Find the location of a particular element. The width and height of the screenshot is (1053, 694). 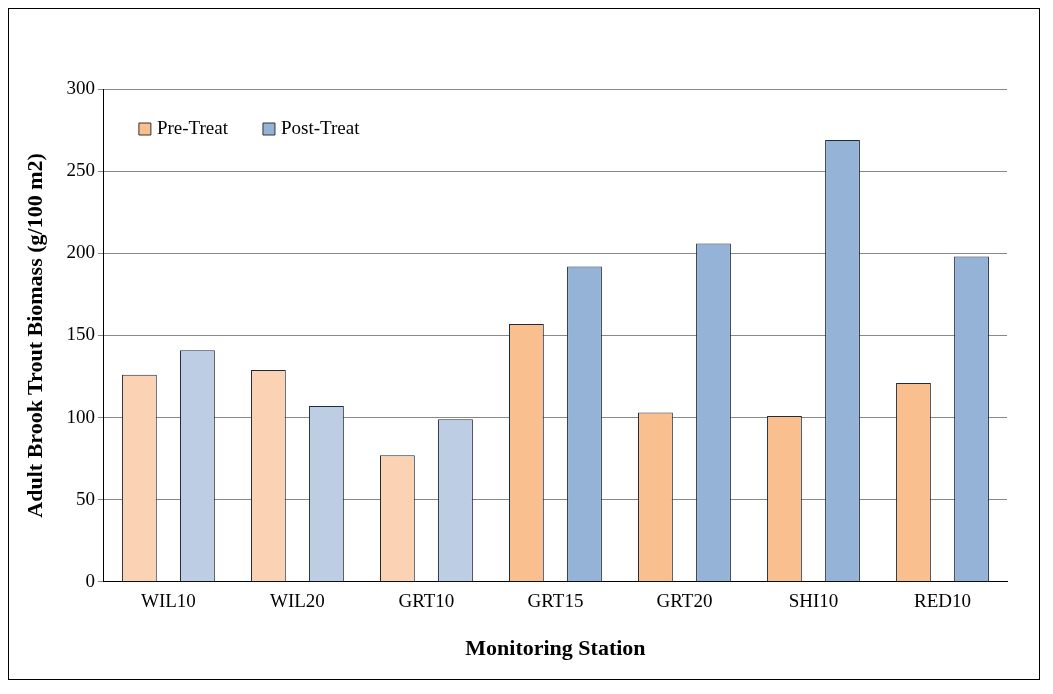

y-tick-label: 150 is located at coordinates (80, 334).